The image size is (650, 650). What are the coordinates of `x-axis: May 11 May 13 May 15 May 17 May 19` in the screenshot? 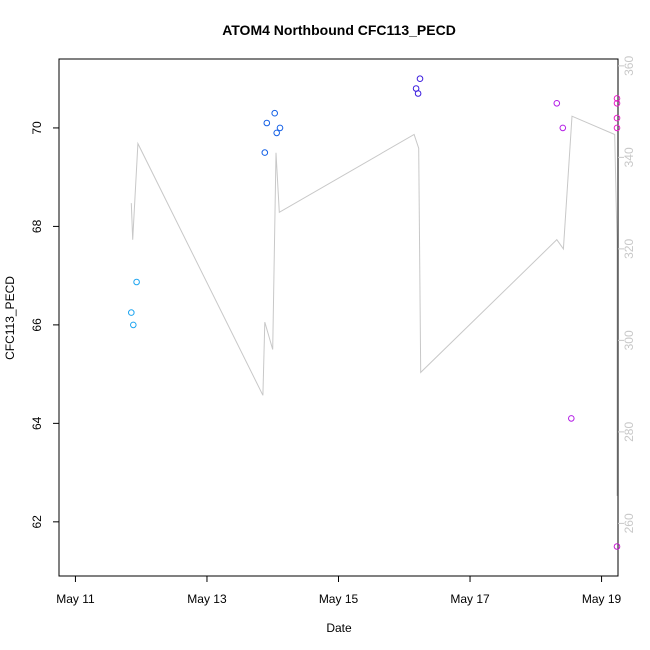 It's located at (339, 591).